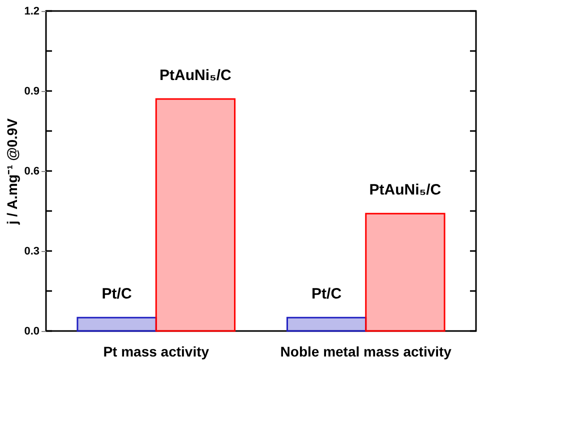 This screenshot has width=566, height=435. Describe the element at coordinates (12, 172) in the screenshot. I see `y-axis-title: j / A.mg⁻¹ @0.9V` at that location.